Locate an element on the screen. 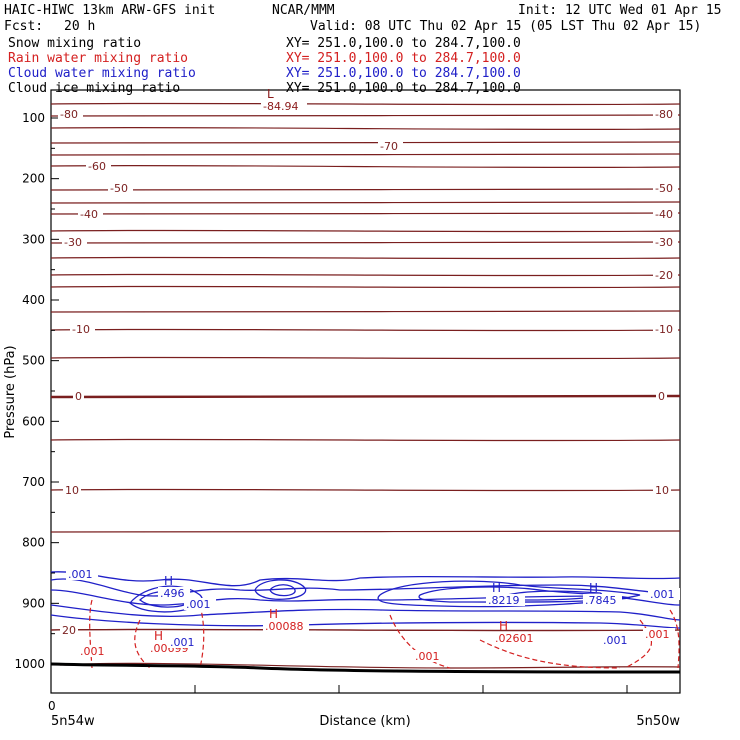  y-tick-label: 500 is located at coordinates (33, 361).